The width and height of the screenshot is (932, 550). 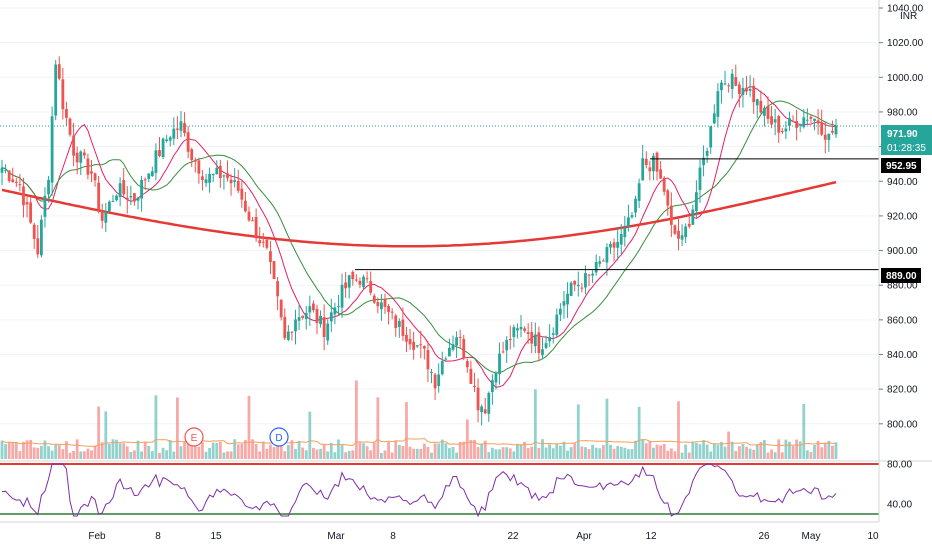 What do you see at coordinates (906, 148) in the screenshot?
I see `bar-countdown: 01:28:35` at bounding box center [906, 148].